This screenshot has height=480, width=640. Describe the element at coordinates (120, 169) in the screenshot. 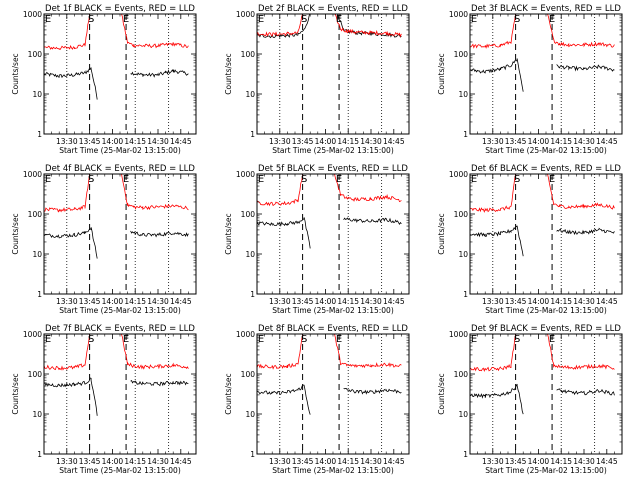

I see `panel-title: Det 4f BLACK = Events, RED = LLD` at that location.